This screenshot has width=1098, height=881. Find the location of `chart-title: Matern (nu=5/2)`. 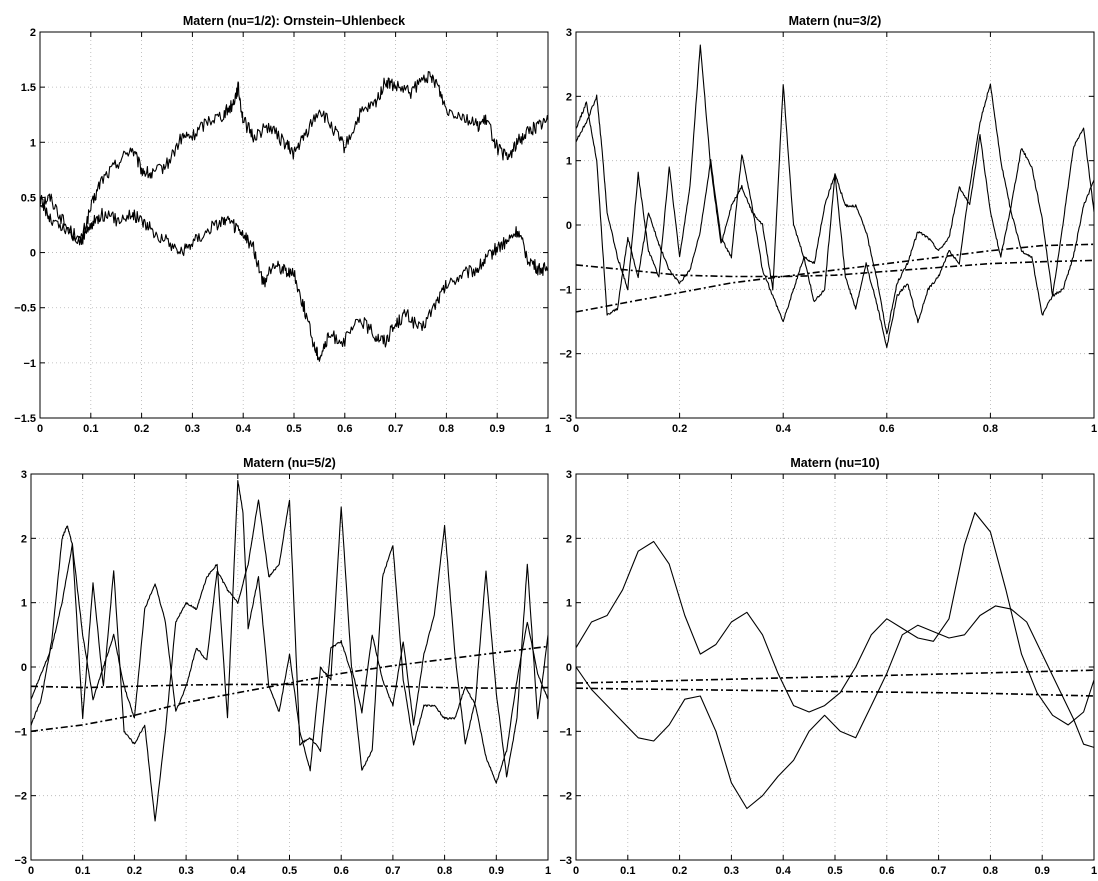

chart-title: Matern (nu=5/2) is located at coordinates (289, 463).